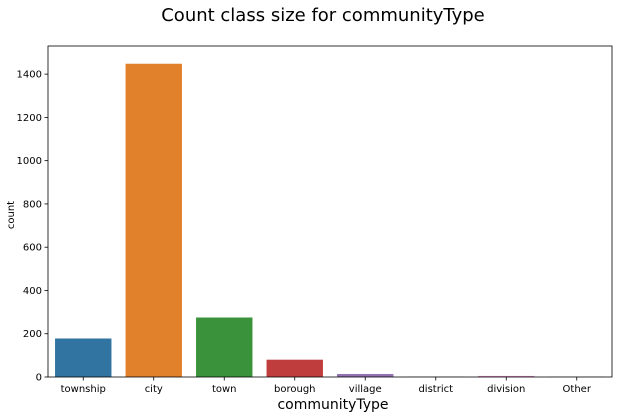 Image resolution: width=622 pixels, height=418 pixels. Describe the element at coordinates (32, 334) in the screenshot. I see `y-tick-label: 200` at that location.